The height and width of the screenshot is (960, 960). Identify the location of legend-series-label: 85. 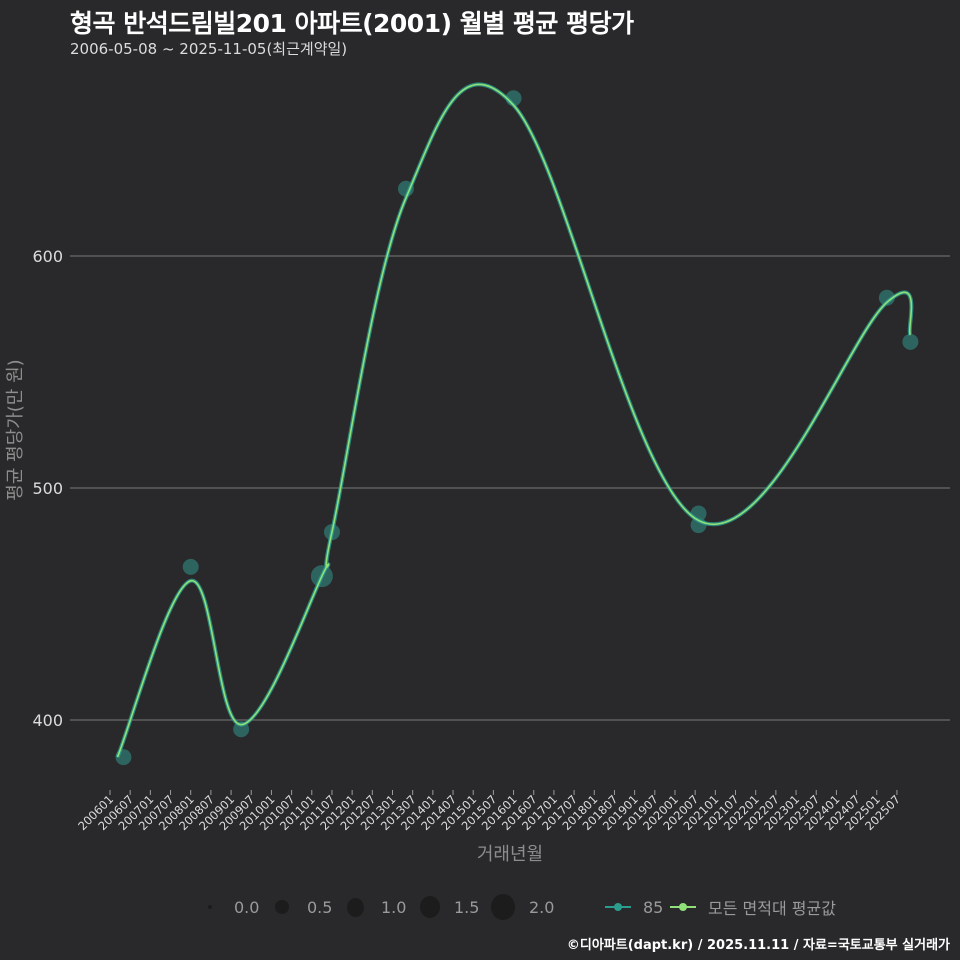
(653, 907).